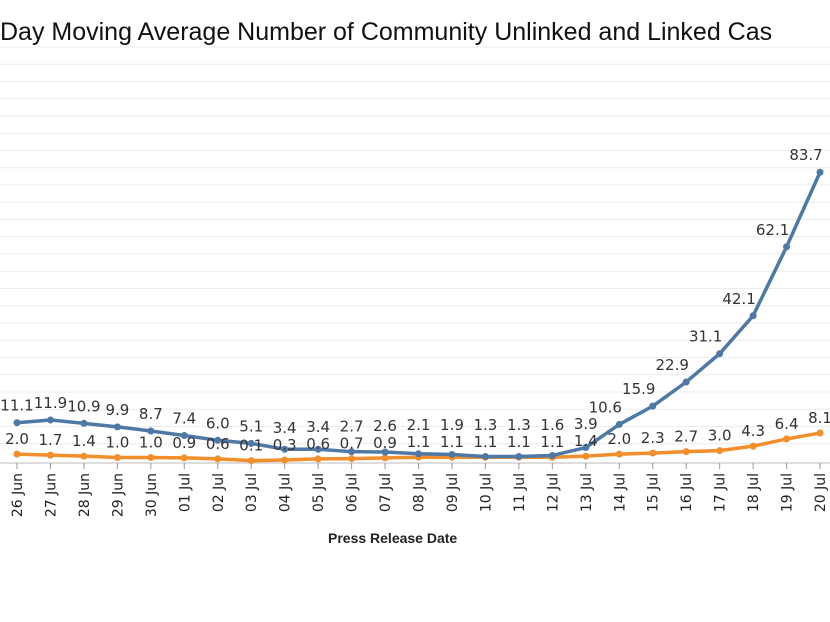  Describe the element at coordinates (184, 443) in the screenshot. I see `data-label: 0.9` at that location.